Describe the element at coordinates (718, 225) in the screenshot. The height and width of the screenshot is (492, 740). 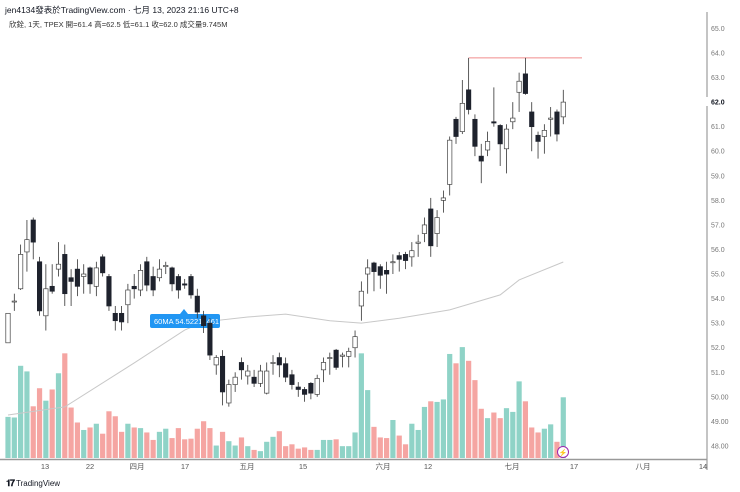
I see `price-tick: 57.0` at that location.